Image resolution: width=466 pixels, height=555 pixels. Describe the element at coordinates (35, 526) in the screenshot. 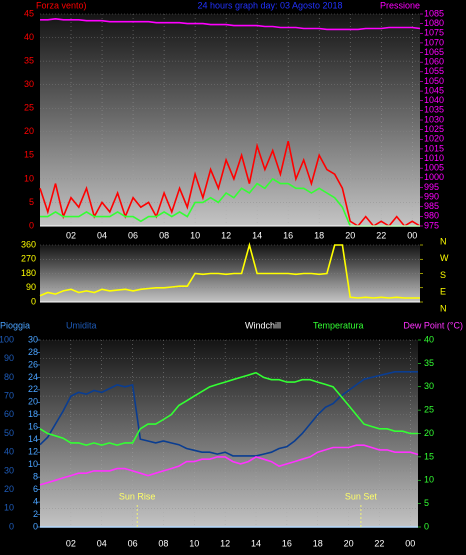

I see `y3-tick-label: 0` at that location.